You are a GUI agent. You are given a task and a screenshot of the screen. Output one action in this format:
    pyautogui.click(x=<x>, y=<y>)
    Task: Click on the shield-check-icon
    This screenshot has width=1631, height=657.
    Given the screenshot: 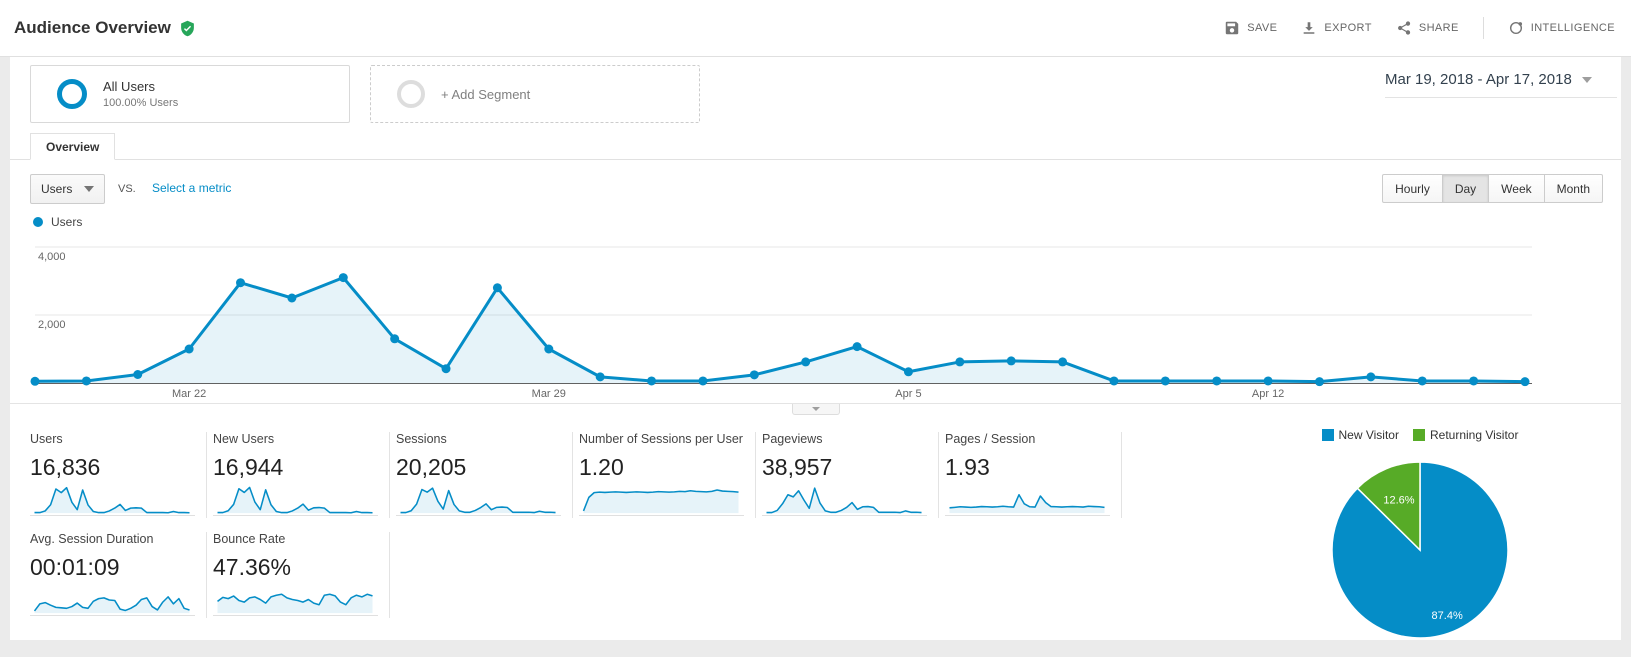 What is the action you would take?
    pyautogui.click(x=187, y=28)
    